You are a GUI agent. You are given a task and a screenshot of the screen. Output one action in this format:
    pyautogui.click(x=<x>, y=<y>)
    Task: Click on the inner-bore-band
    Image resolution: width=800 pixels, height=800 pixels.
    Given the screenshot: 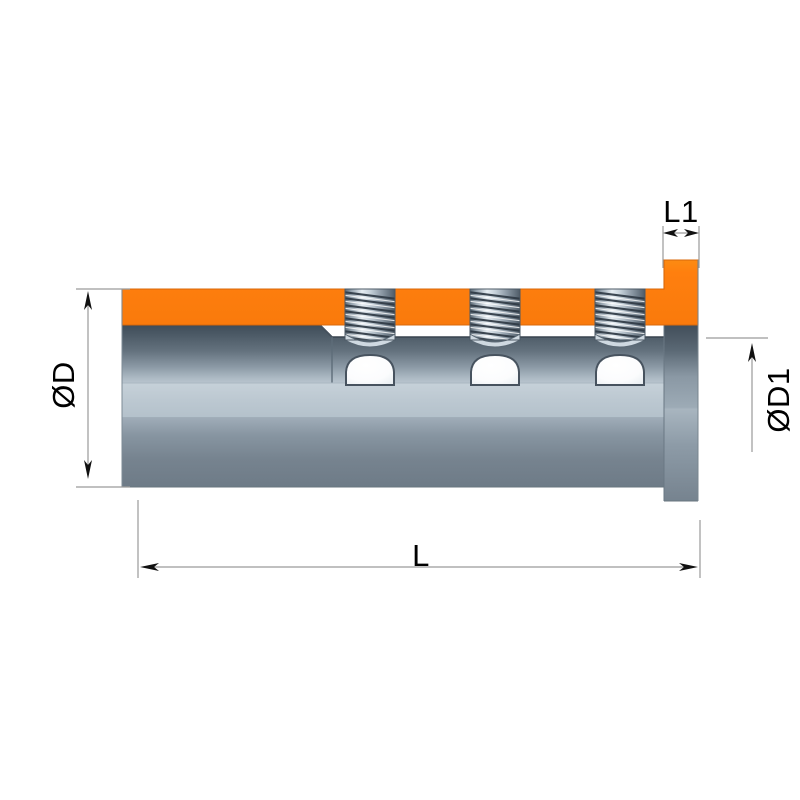 What is the action you would take?
    pyautogui.click(x=393, y=400)
    